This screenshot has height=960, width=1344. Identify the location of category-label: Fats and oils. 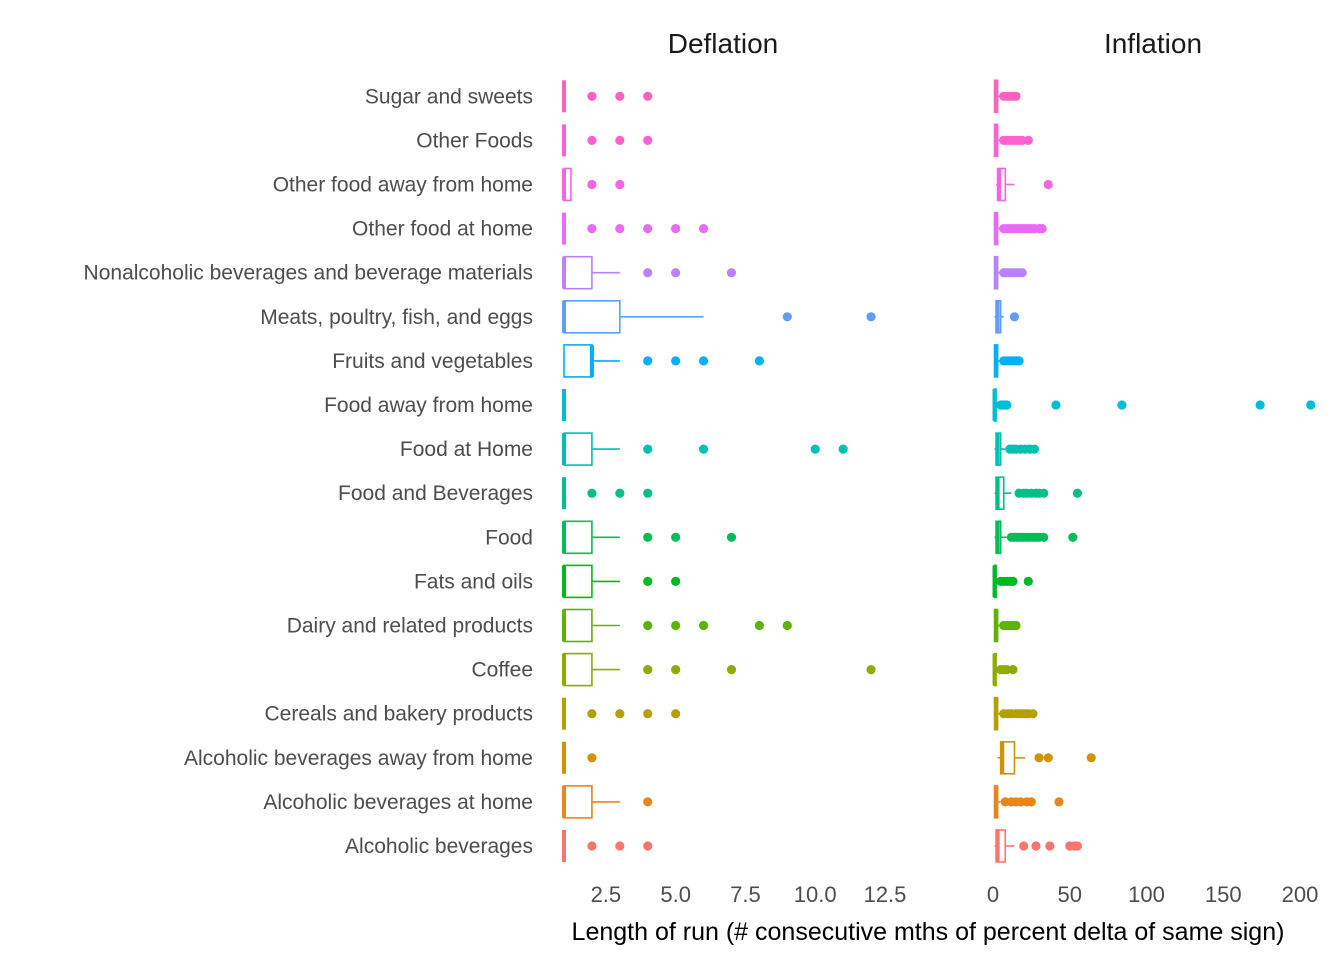
(473, 581).